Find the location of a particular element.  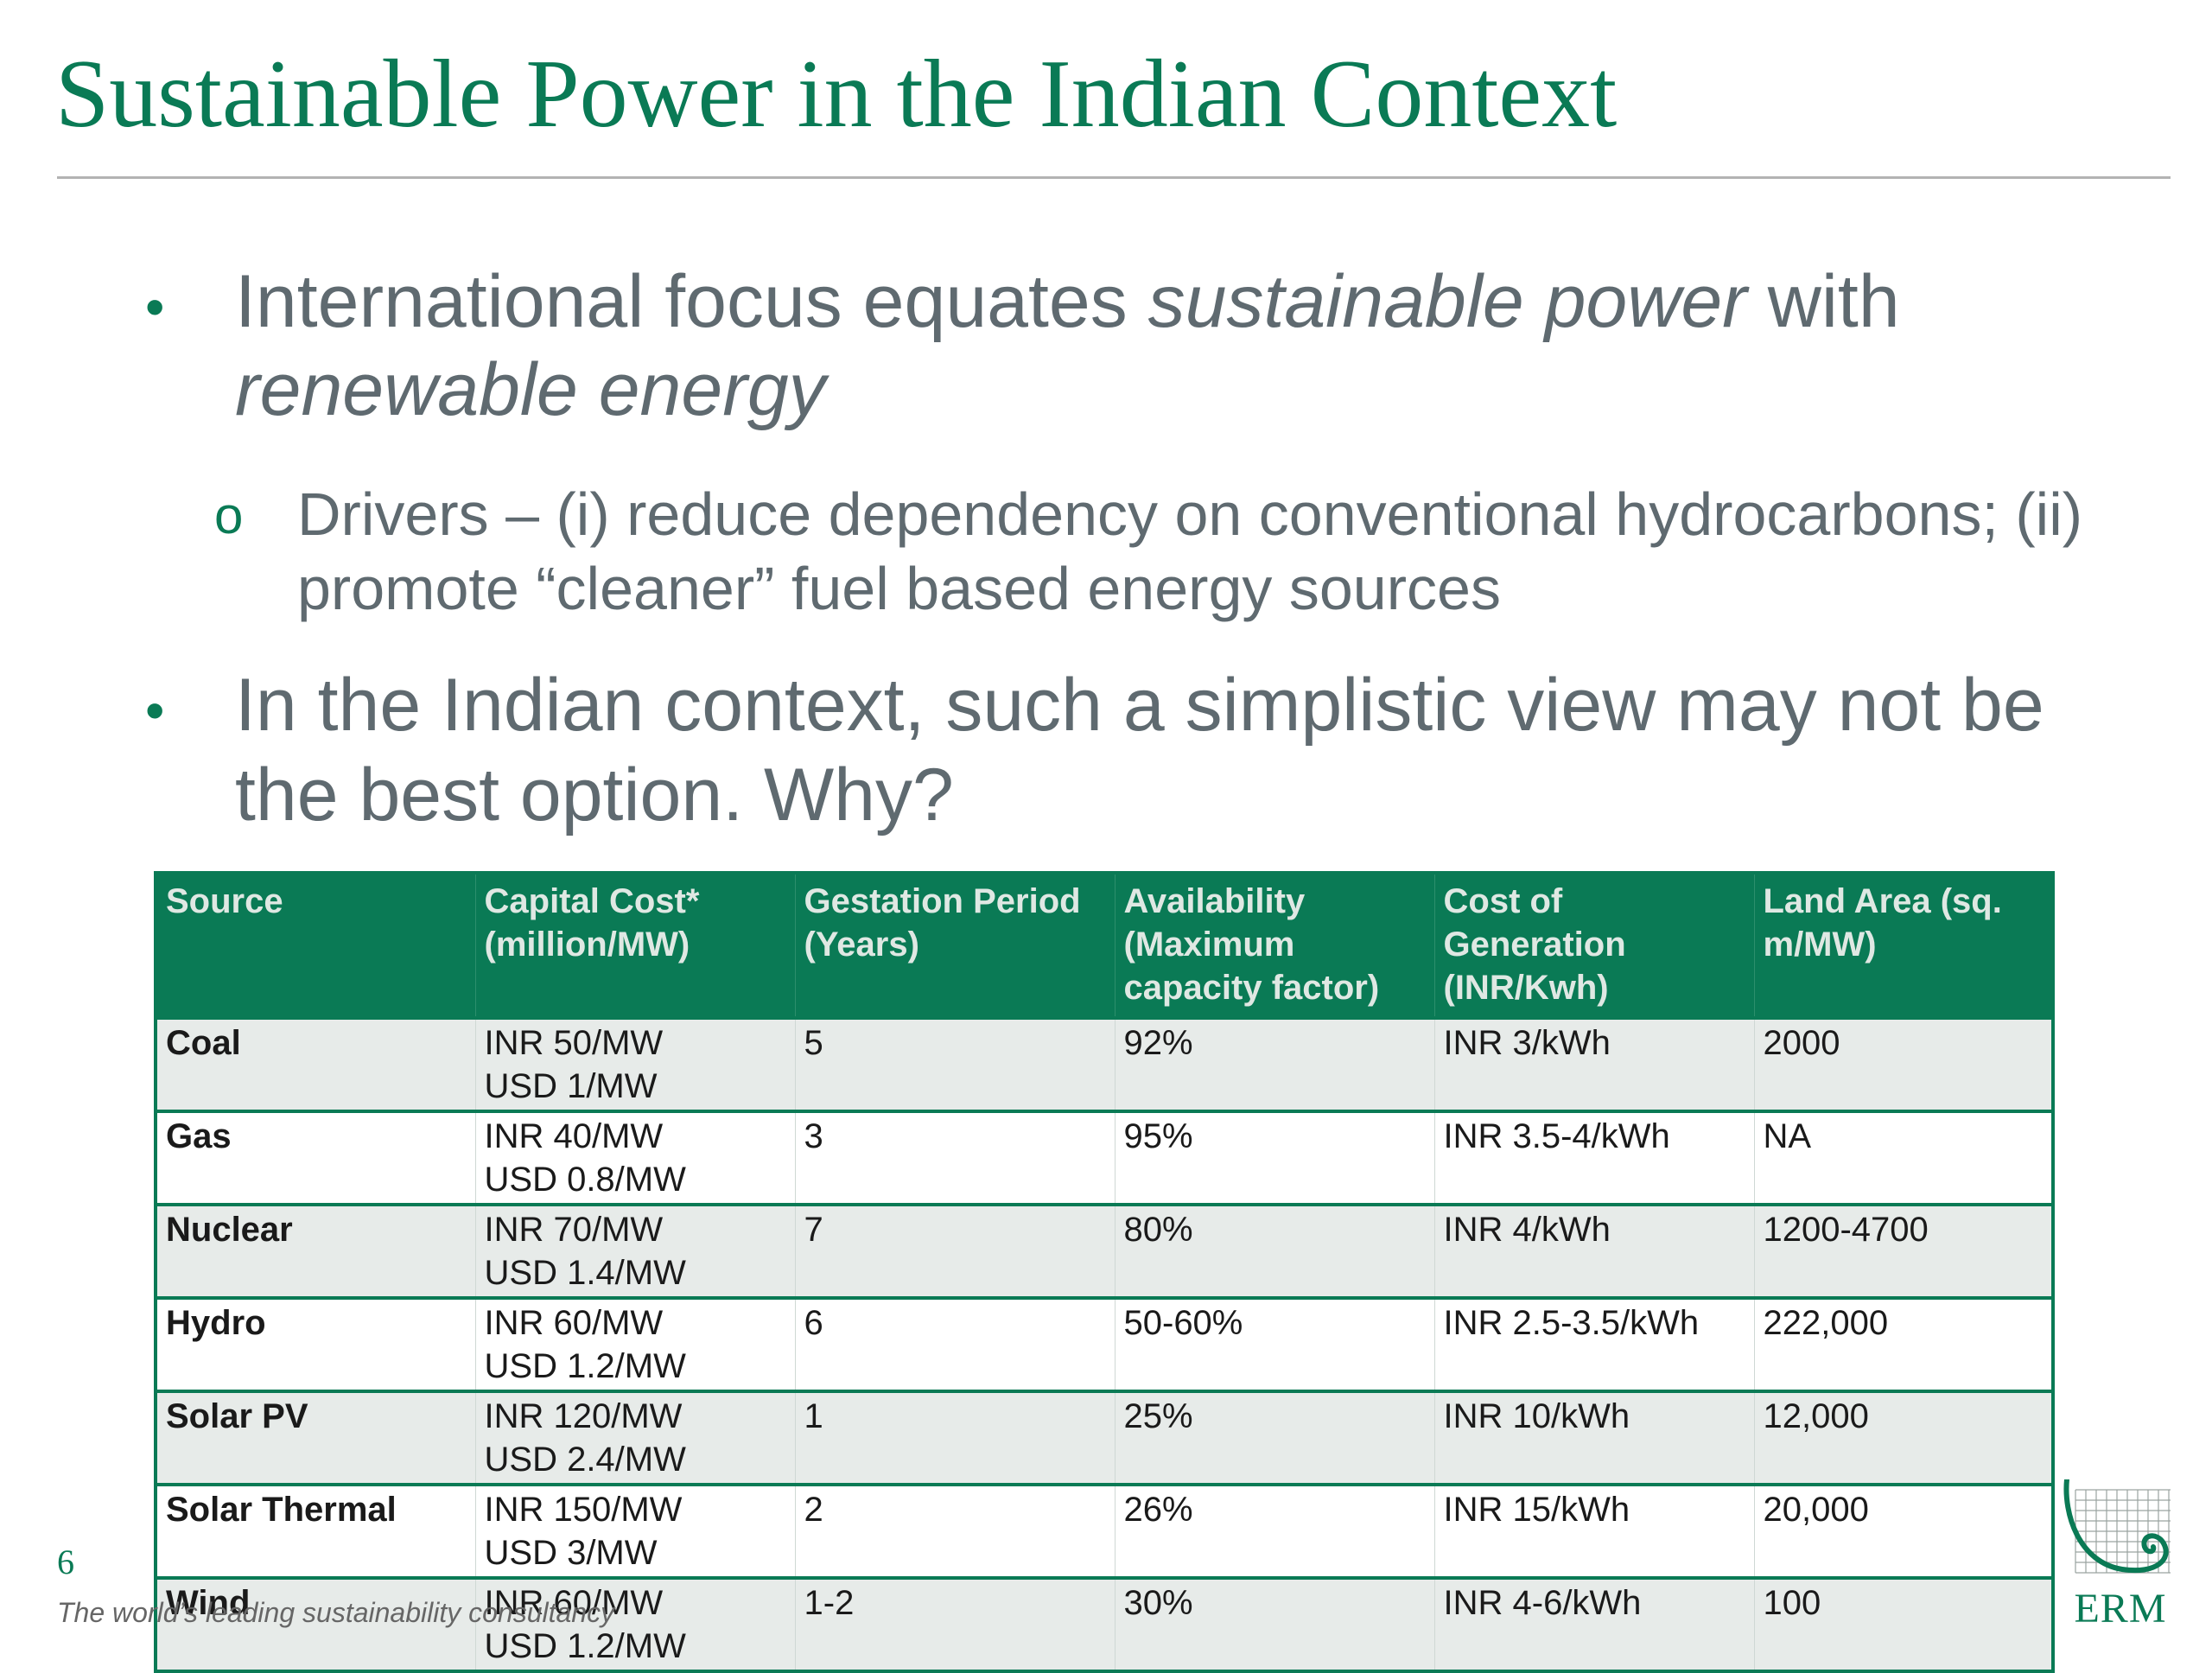

cell-capital-cost: INR 70/MW USD 1.4/MW is located at coordinates (635, 1250).